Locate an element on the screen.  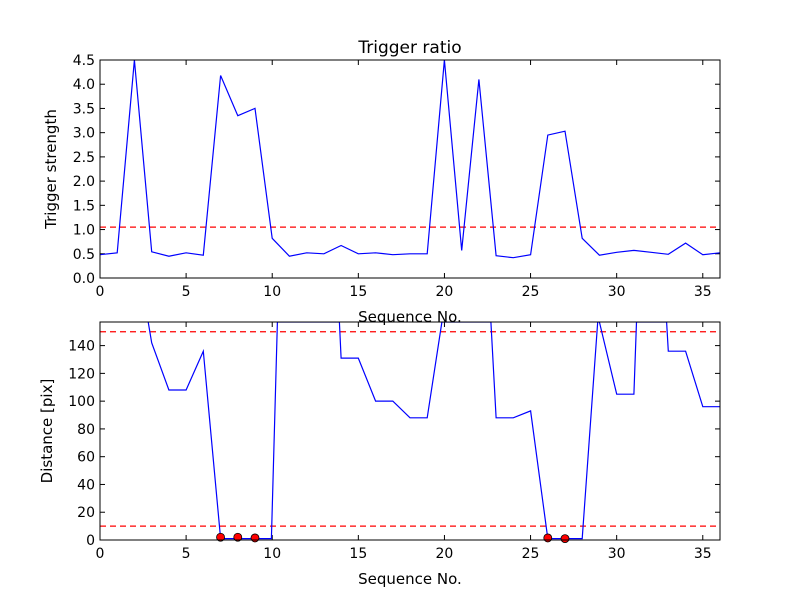
bottom-chart-xlabel: Sequence No. is located at coordinates (410, 579).